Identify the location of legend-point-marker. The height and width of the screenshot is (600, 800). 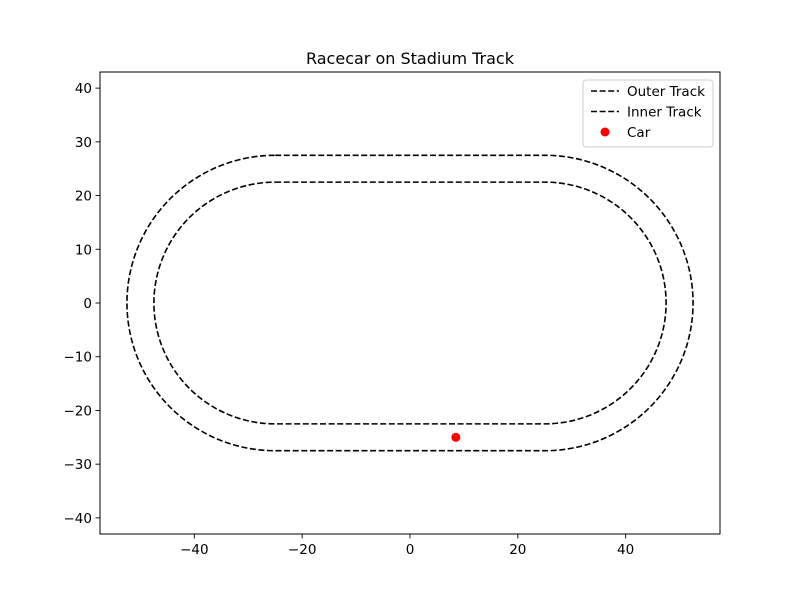
(605, 132).